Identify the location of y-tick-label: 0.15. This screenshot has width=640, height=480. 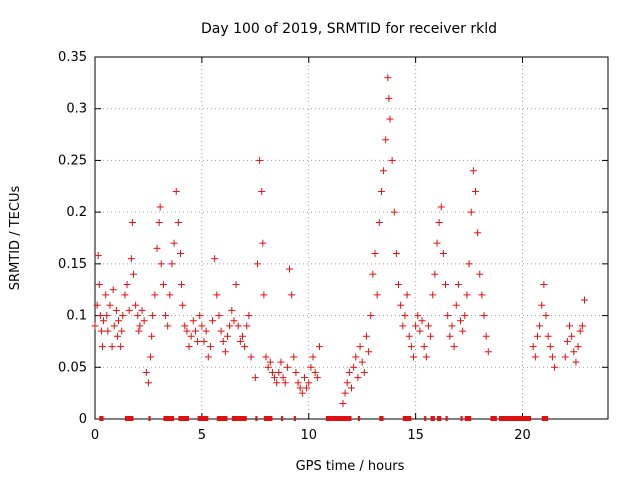
(72, 264).